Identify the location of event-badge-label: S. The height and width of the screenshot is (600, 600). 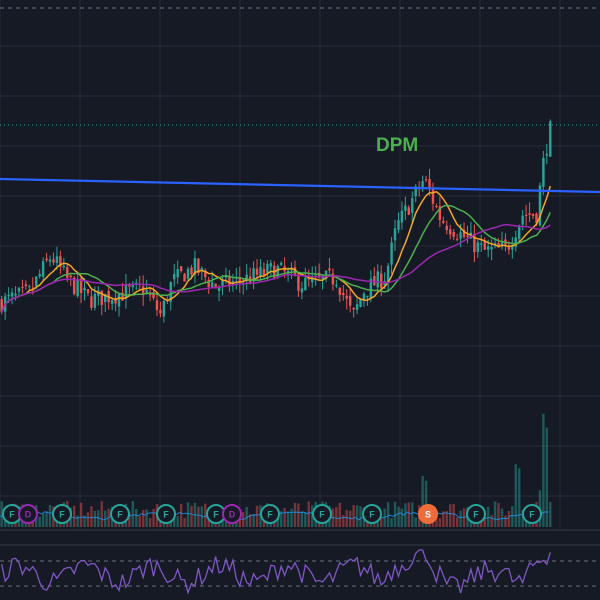
(428, 515).